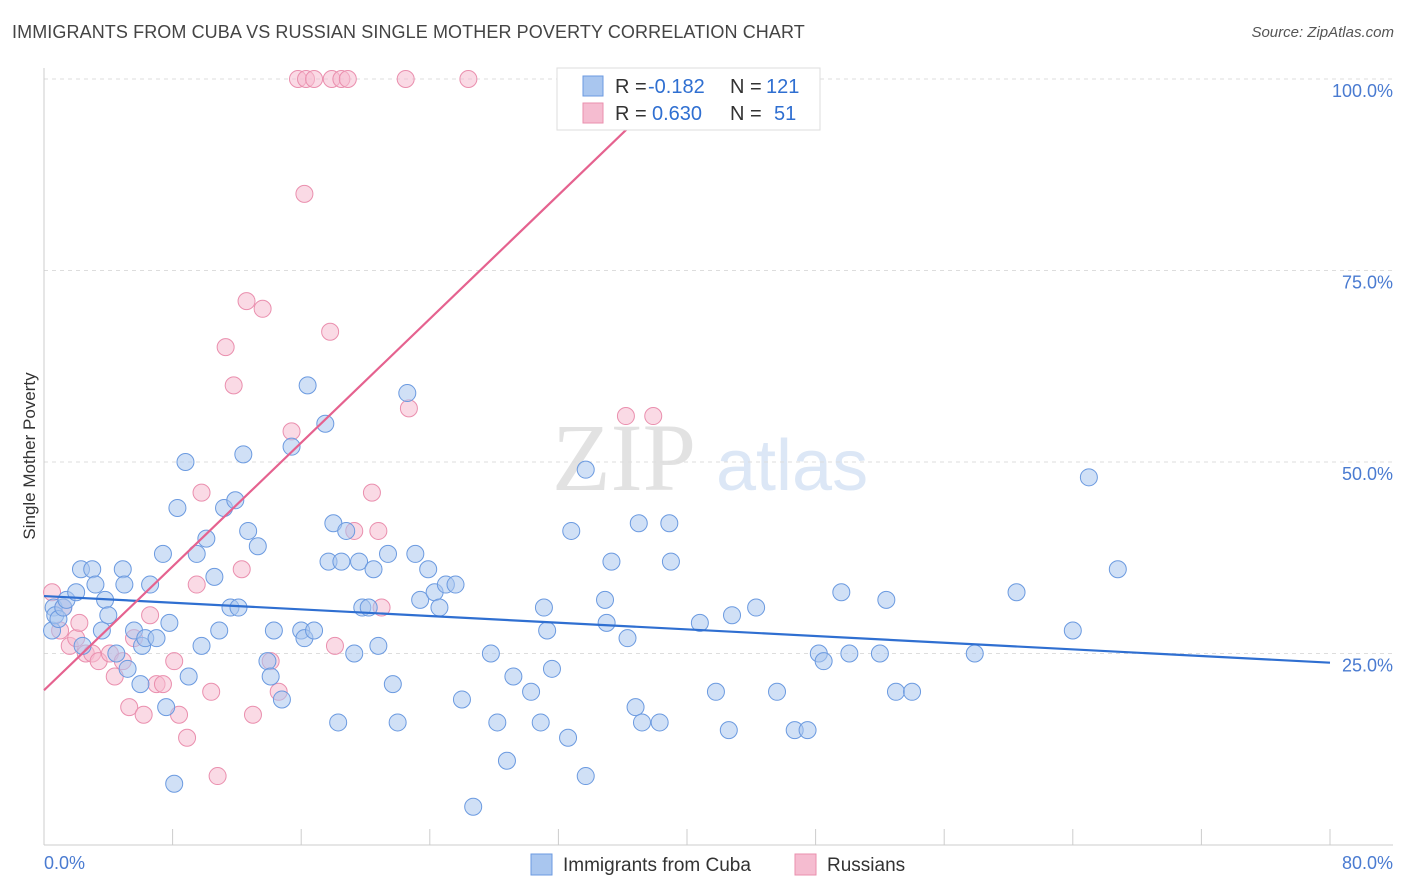 The width and height of the screenshot is (1406, 892). What do you see at coordinates (748, 87) in the screenshot?
I see `stats-legend-n-label-1: N =` at bounding box center [748, 87].